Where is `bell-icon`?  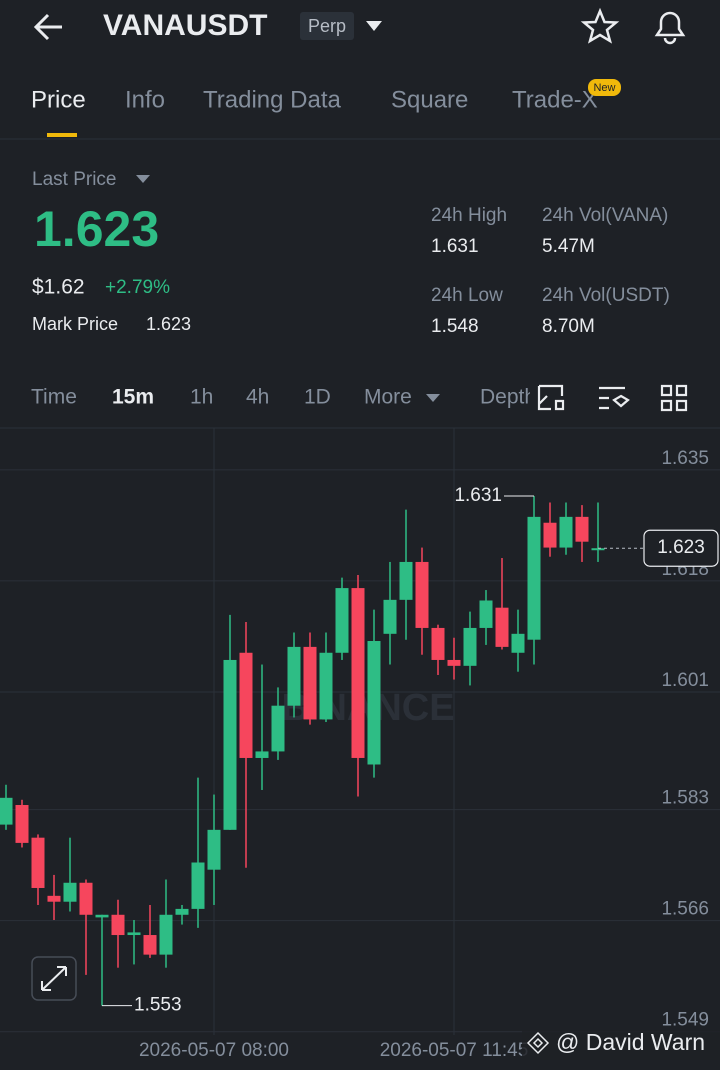 bell-icon is located at coordinates (670, 28).